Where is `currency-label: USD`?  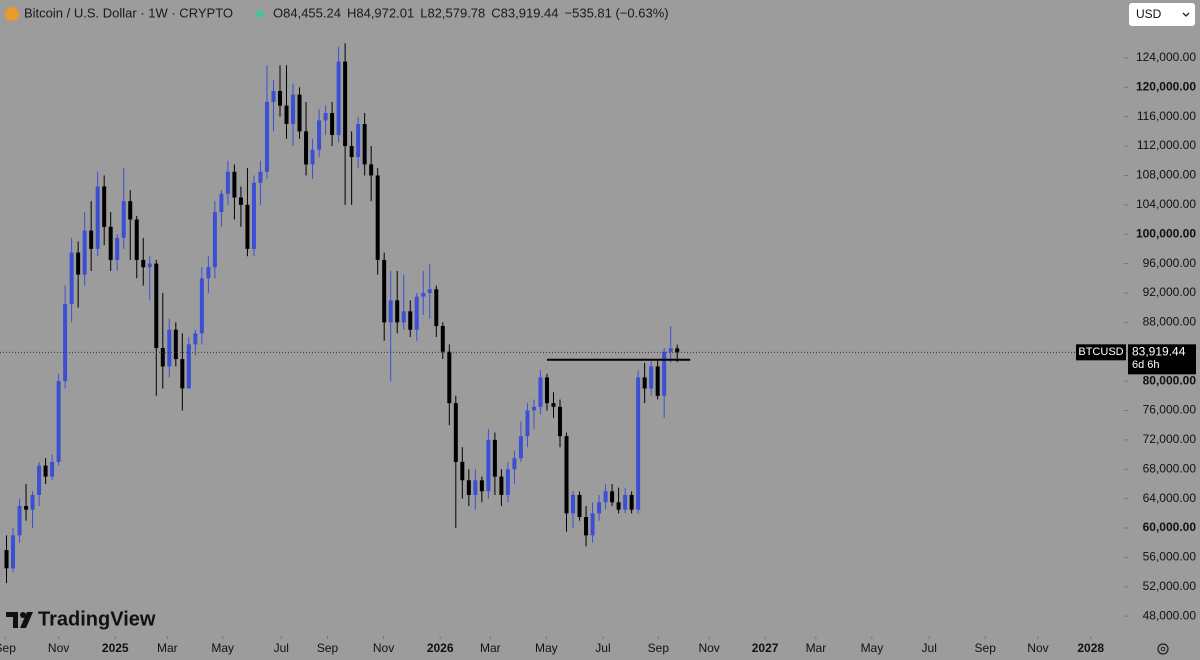
currency-label: USD is located at coordinates (1149, 14).